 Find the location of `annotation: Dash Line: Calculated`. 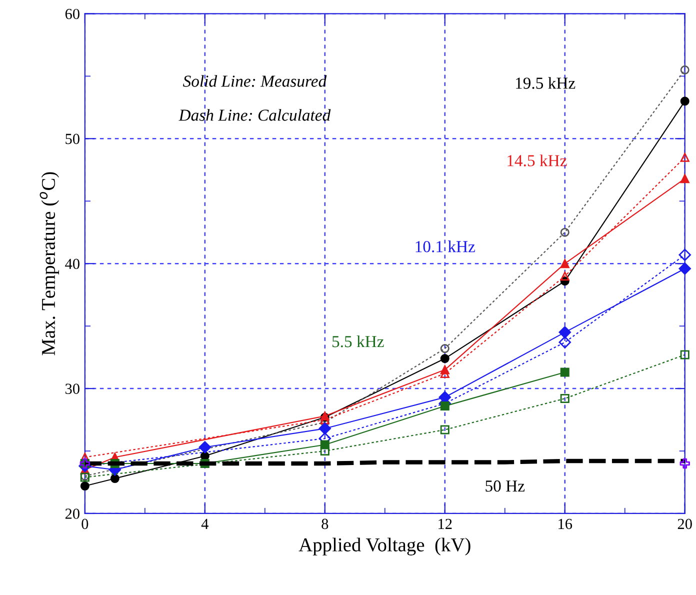

annotation: Dash Line: Calculated is located at coordinates (254, 115).